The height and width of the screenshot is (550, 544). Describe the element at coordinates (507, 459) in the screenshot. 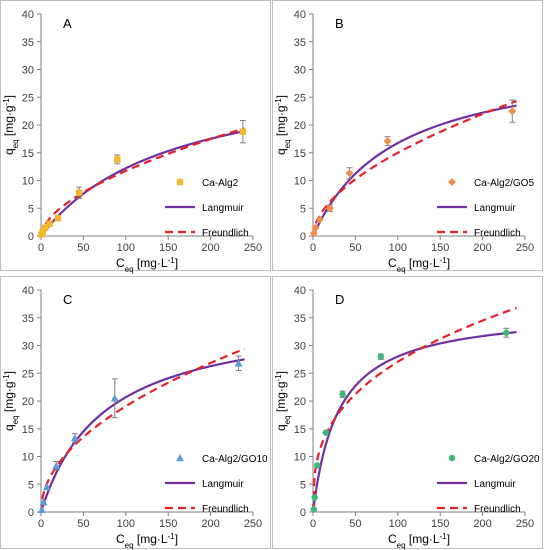

I see `legend-label: Ca-Alg2/GO20` at that location.